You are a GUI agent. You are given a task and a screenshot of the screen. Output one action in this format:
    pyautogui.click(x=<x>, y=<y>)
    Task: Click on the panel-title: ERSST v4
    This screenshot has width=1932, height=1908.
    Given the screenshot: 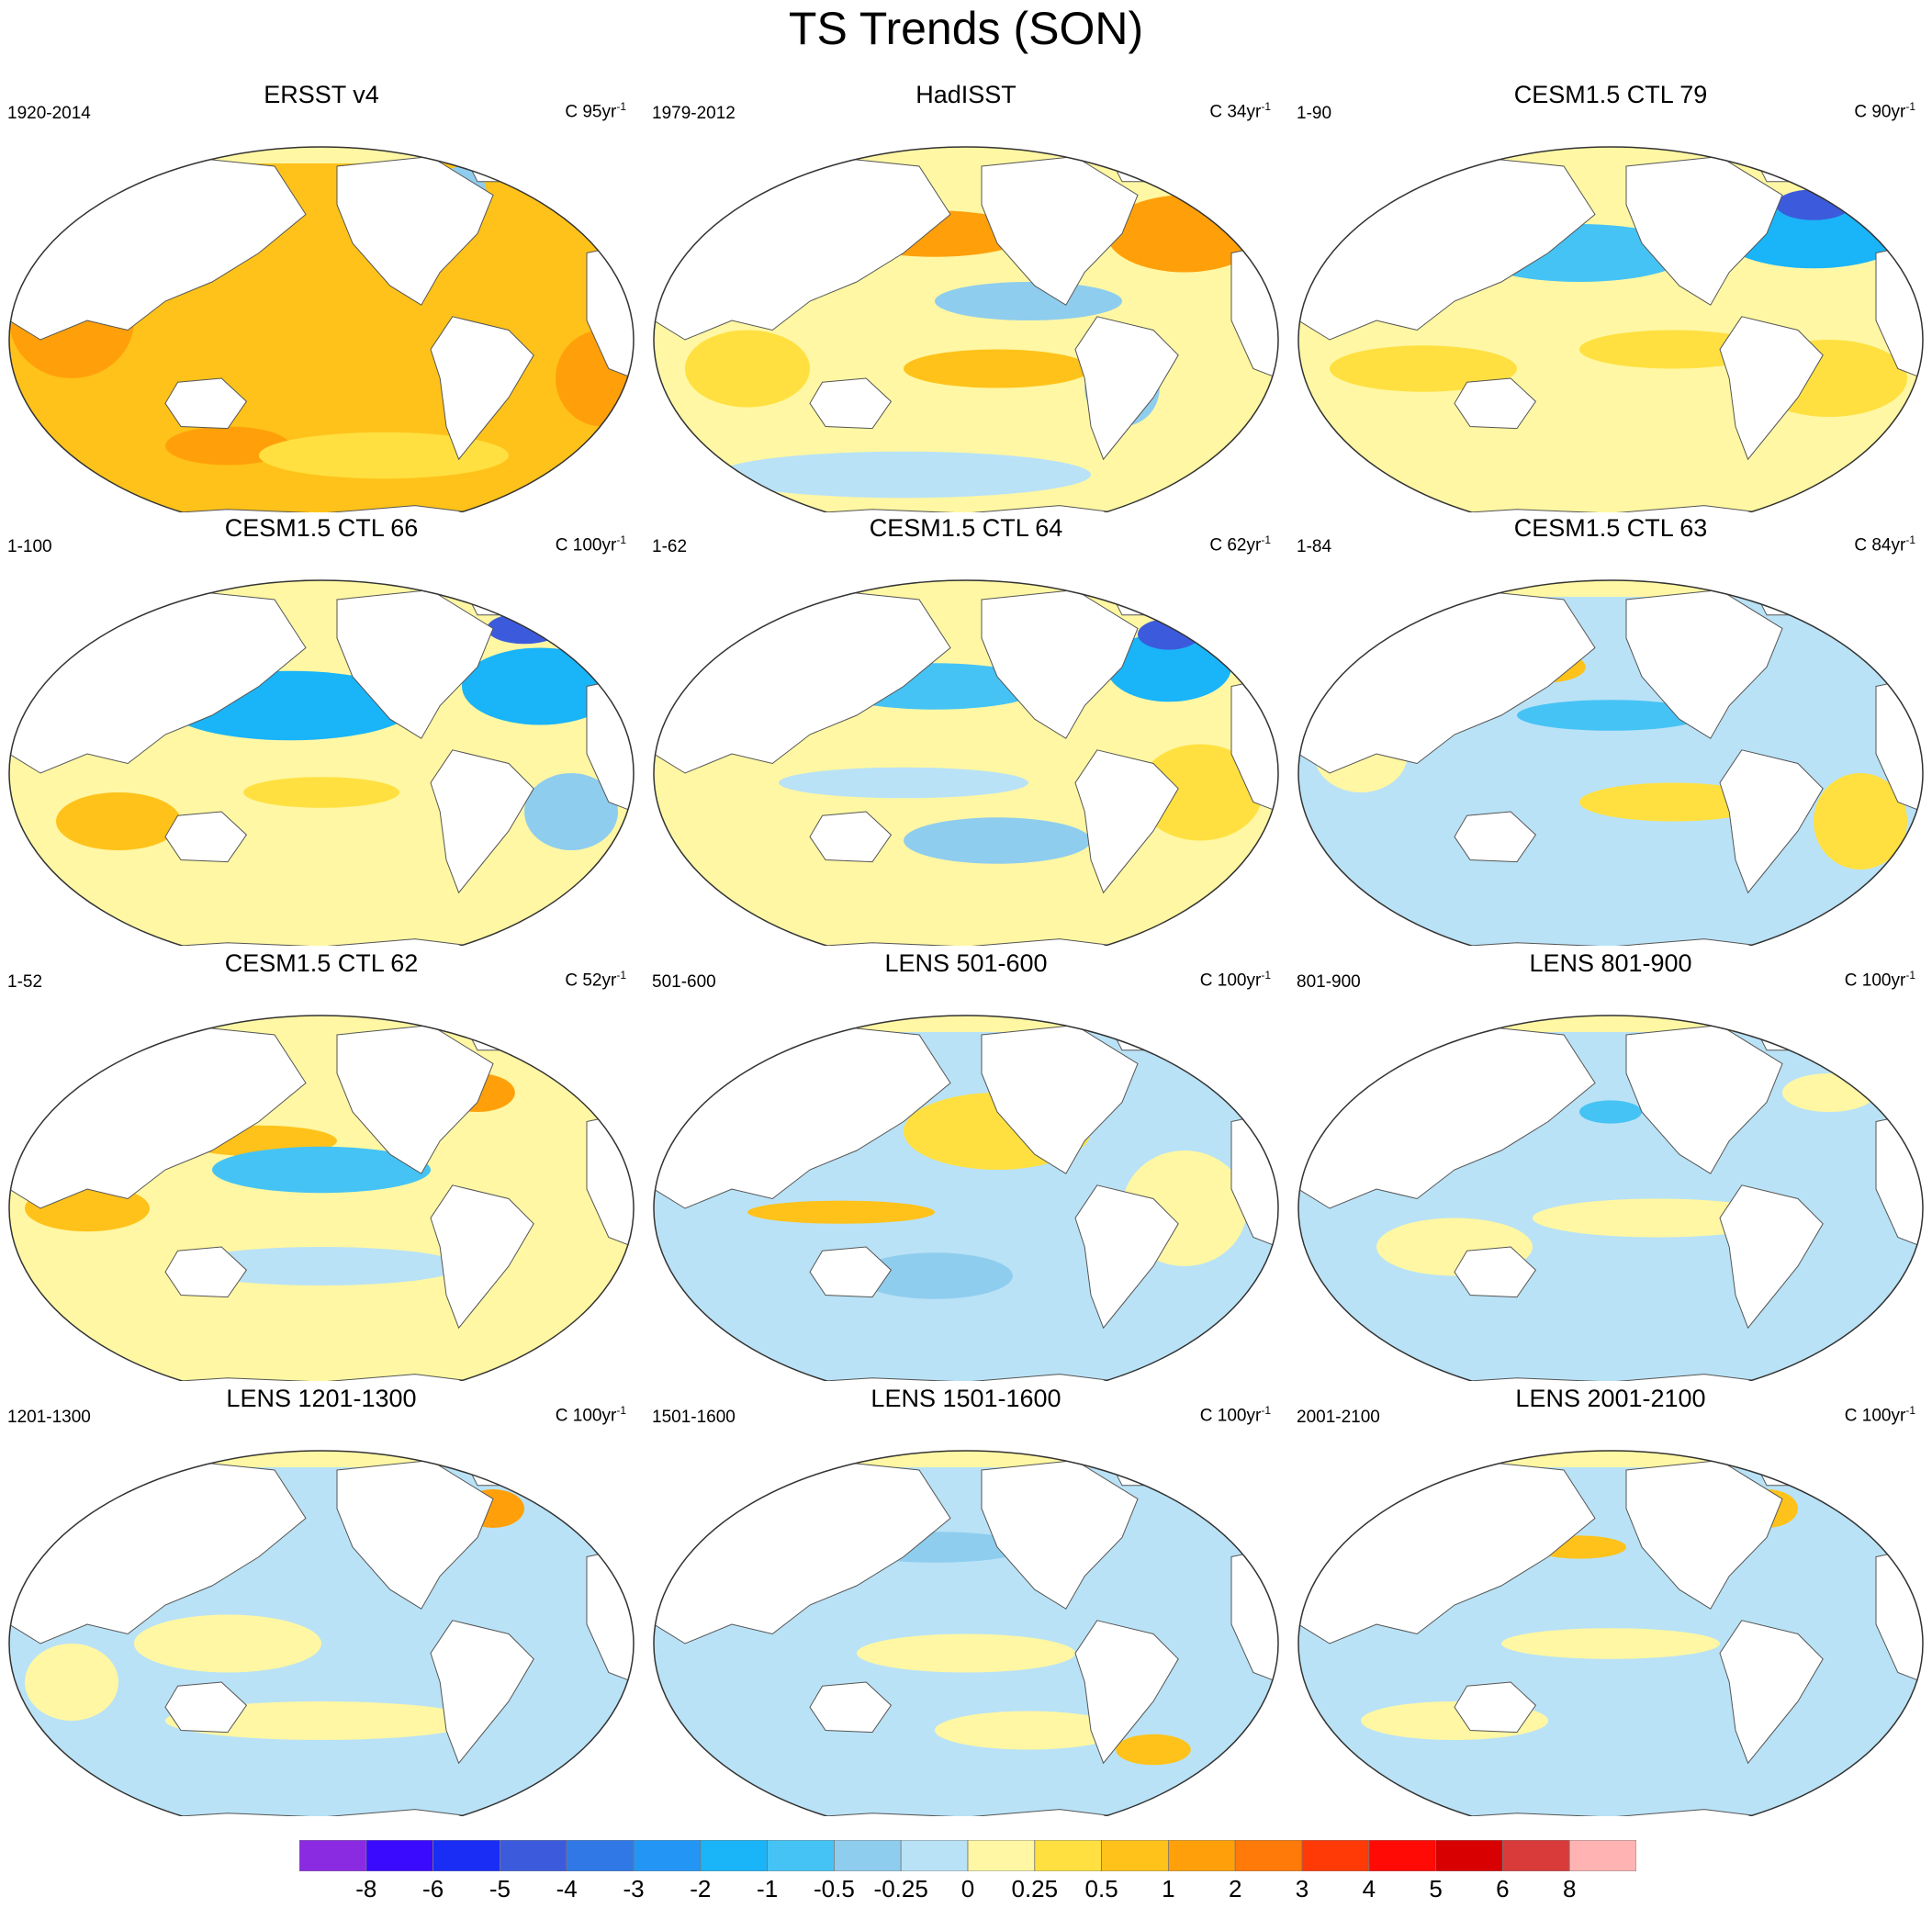 What is the action you would take?
    pyautogui.click(x=321, y=94)
    